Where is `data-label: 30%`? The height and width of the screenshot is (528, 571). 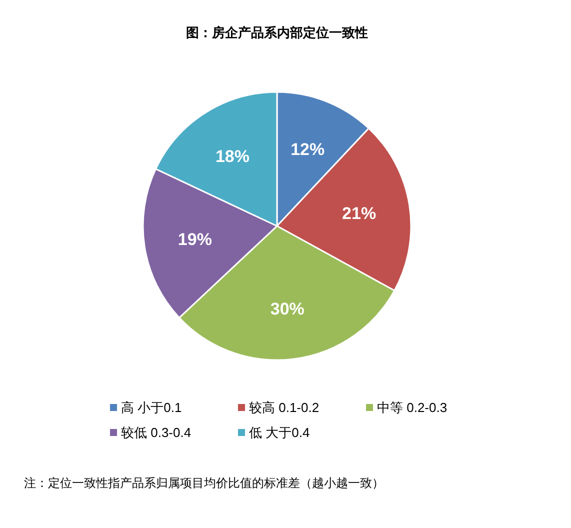 data-label: 30% is located at coordinates (287, 308).